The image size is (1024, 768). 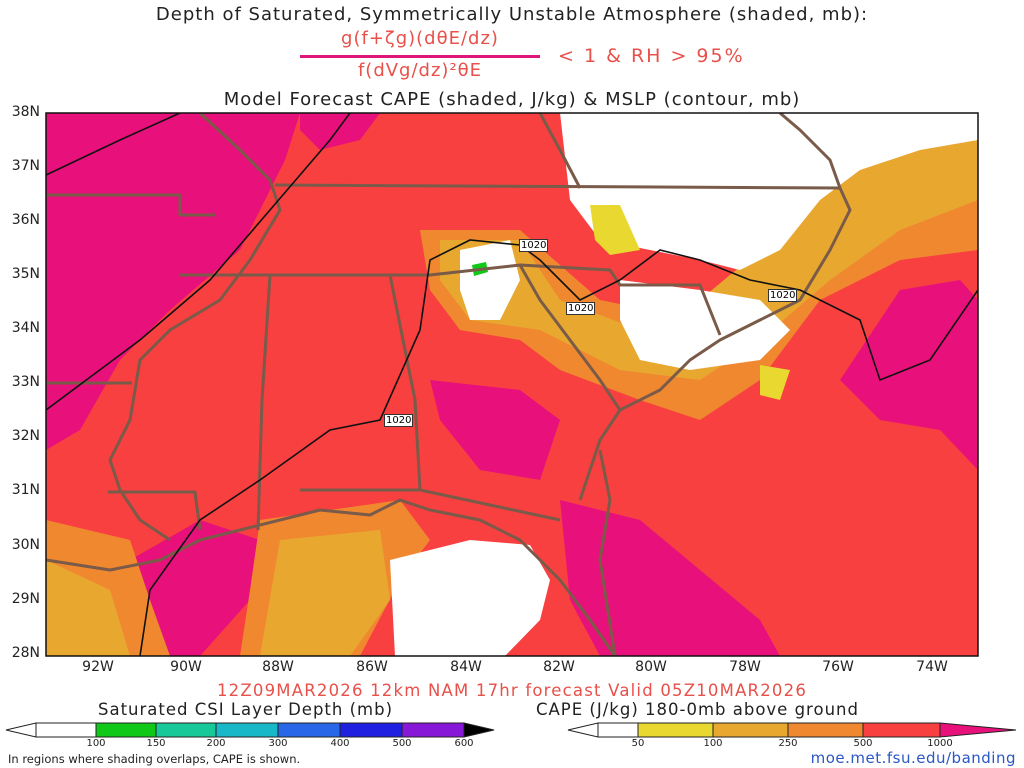 What do you see at coordinates (405, 382) in the screenshot?
I see `alabama-georgia-border` at bounding box center [405, 382].